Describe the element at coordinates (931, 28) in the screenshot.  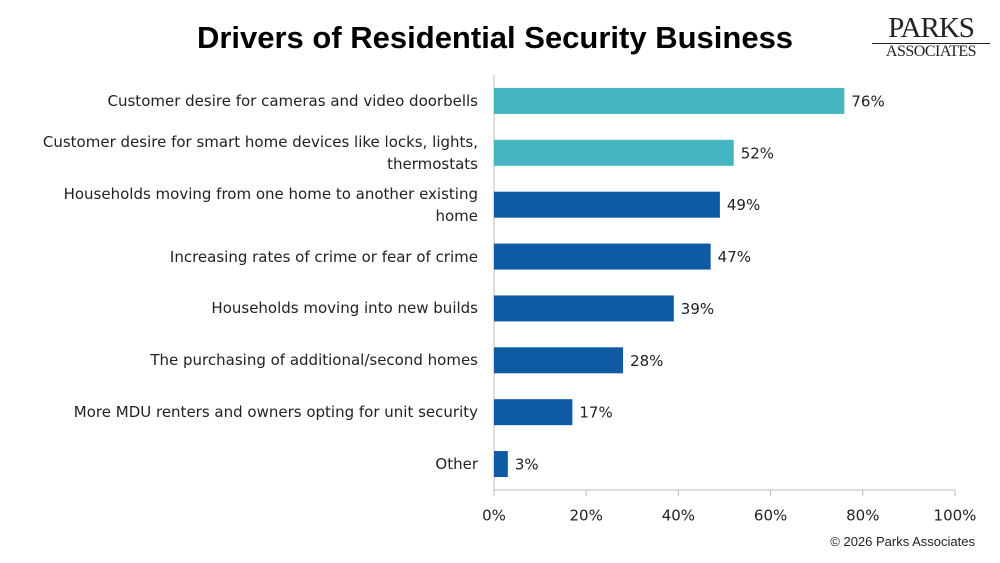
I see `logo-text: PARKS` at that location.